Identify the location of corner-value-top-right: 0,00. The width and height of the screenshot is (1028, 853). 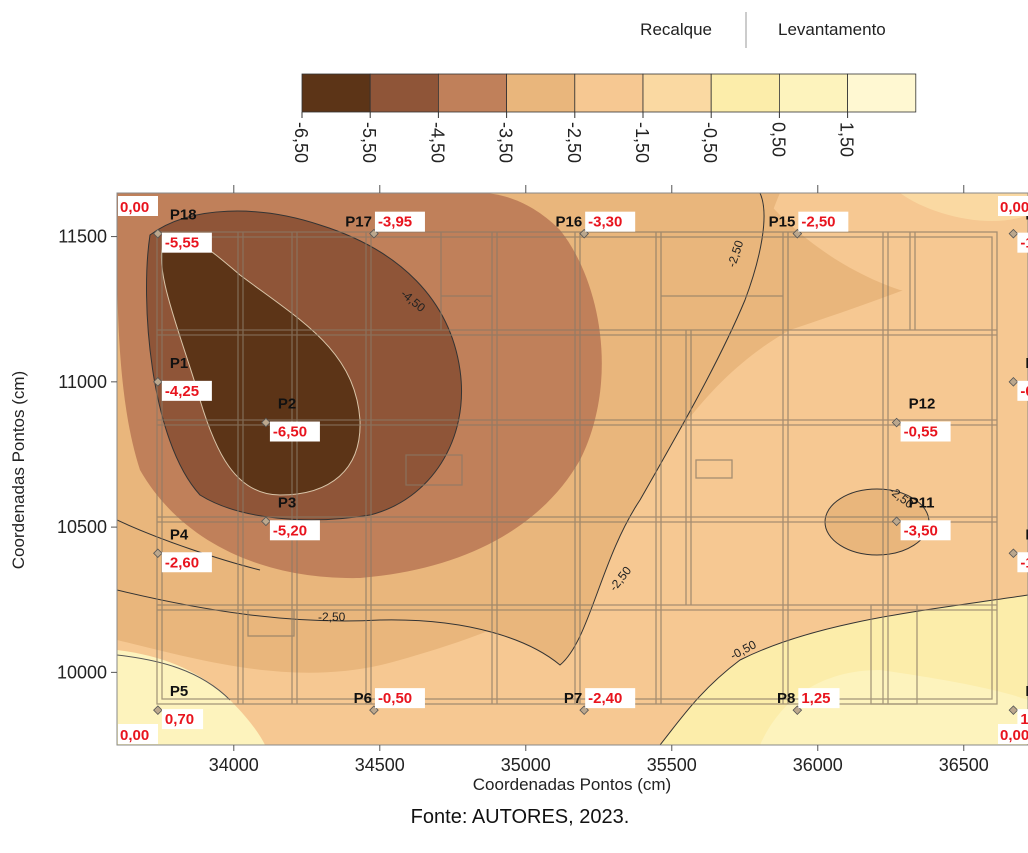
(1014, 207).